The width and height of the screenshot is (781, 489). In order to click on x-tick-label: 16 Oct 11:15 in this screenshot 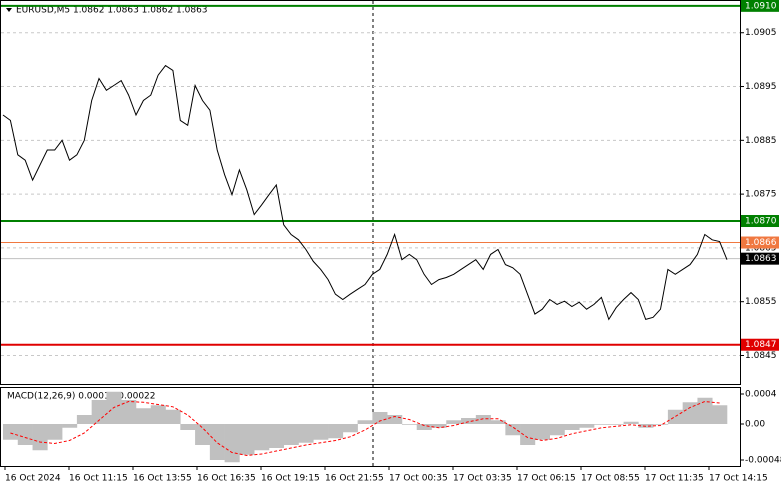, I will do `click(98, 479)`.